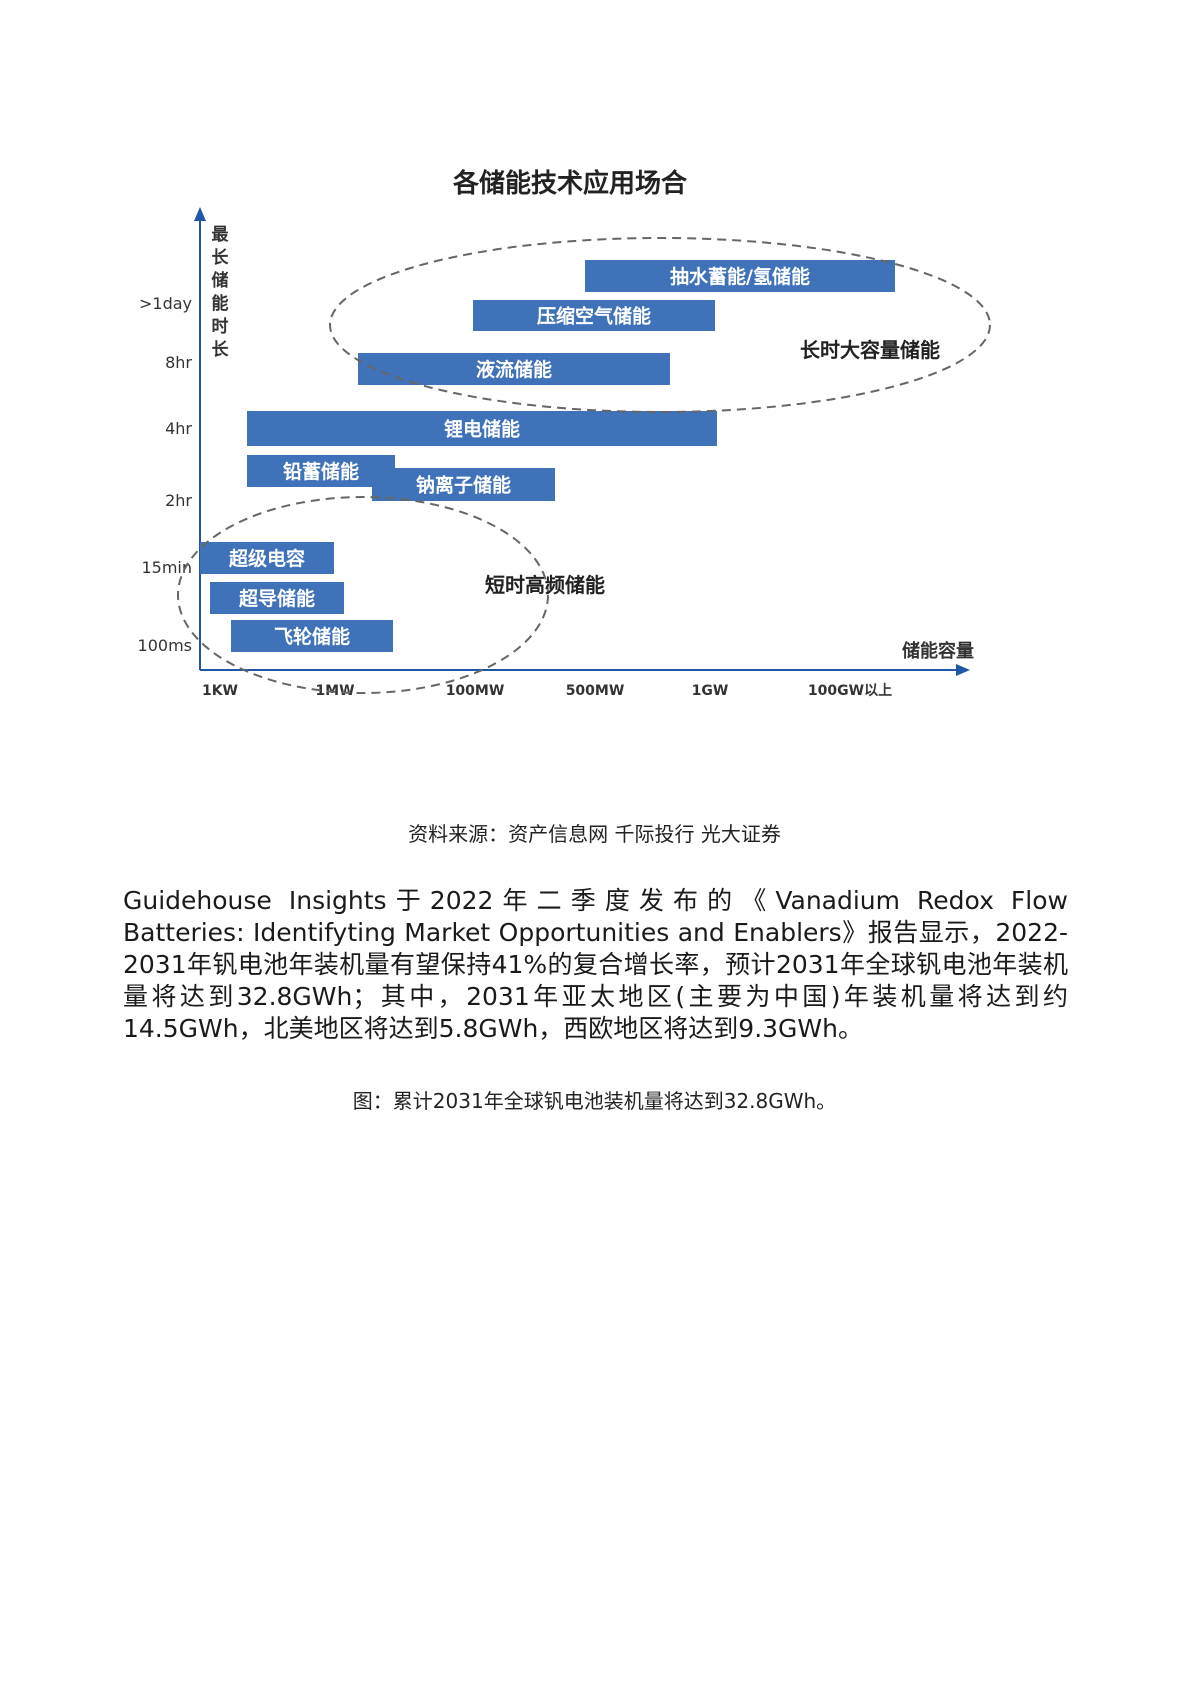 The height and width of the screenshot is (1683, 1189). What do you see at coordinates (363, 595) in the screenshot?
I see `short-duration-group-ellipse` at bounding box center [363, 595].